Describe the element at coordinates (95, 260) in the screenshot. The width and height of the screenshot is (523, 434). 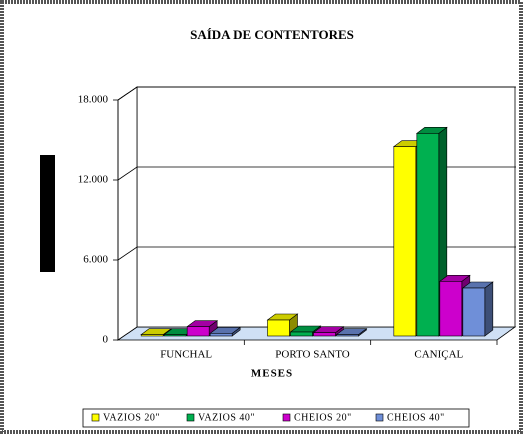
I see `y-tick-label: 6.000` at that location.